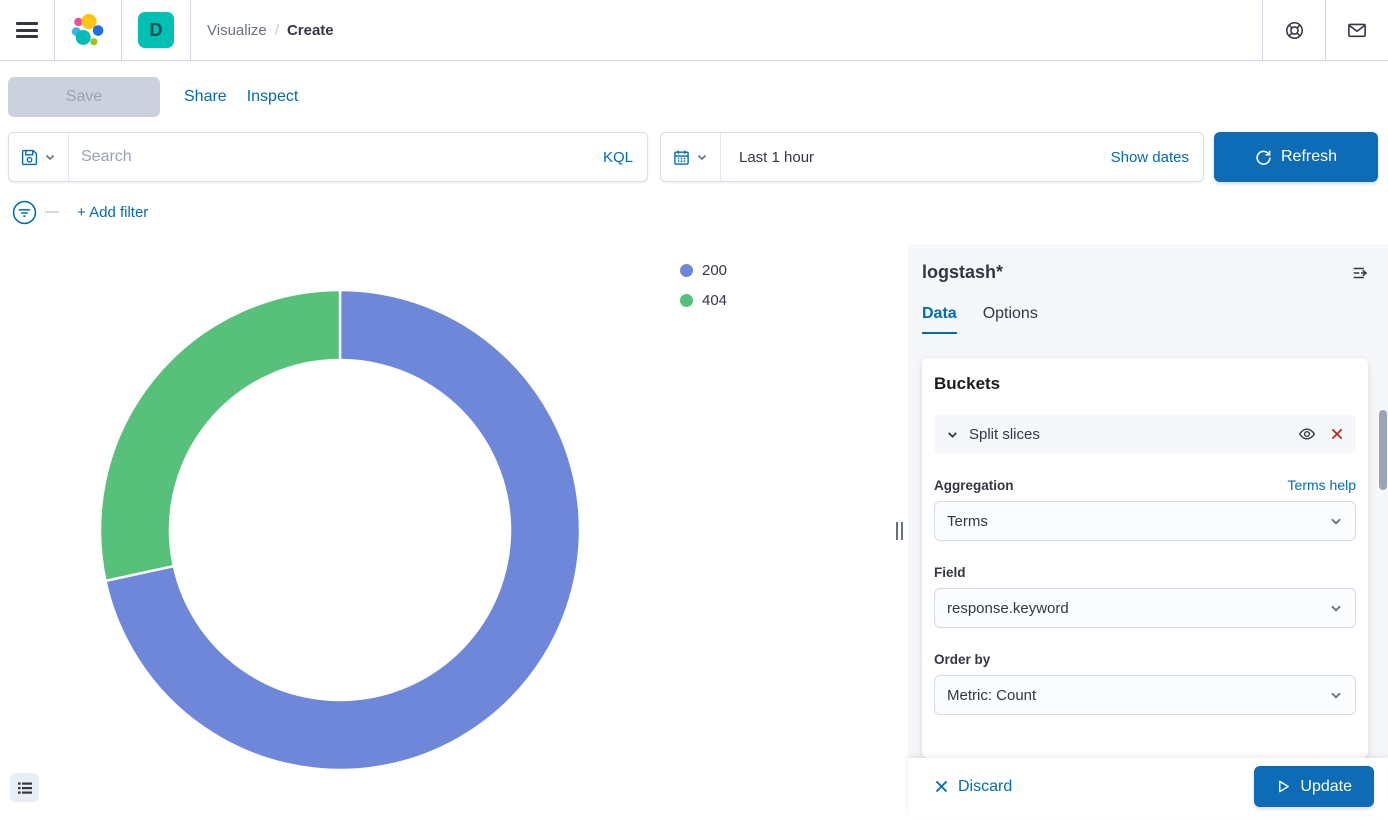 The height and width of the screenshot is (820, 1388). I want to click on field-row: Field response.keyword, so click(1145, 596).